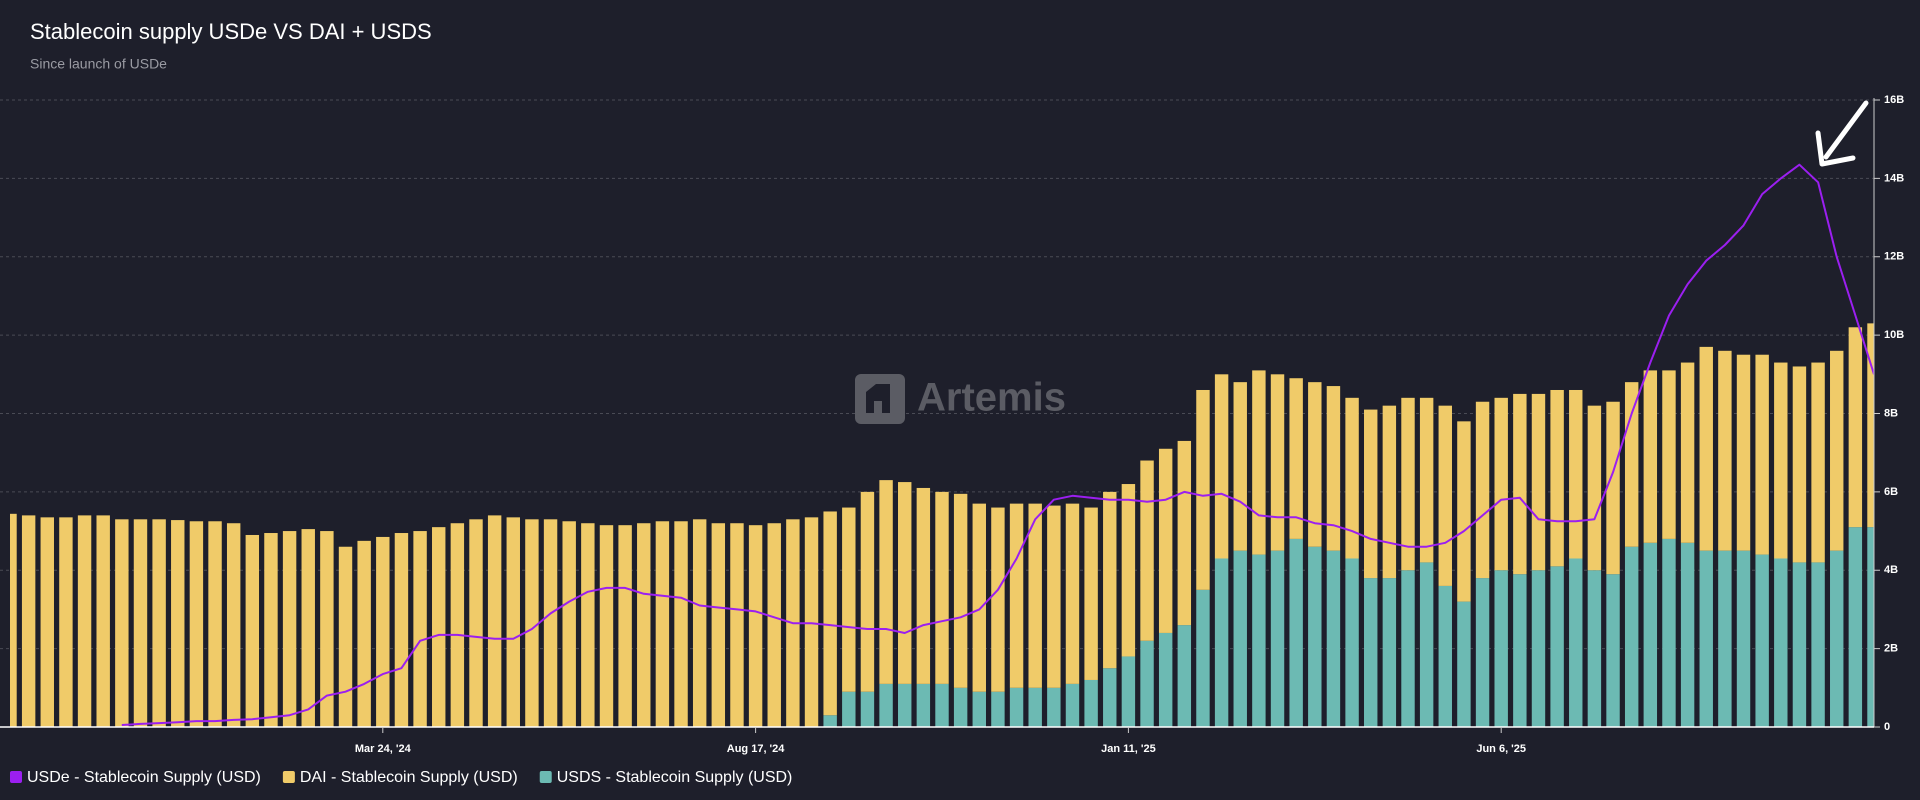 The width and height of the screenshot is (1920, 800). Describe the element at coordinates (98, 64) in the screenshot. I see `chart-subtitle: Since launch of USDe` at that location.